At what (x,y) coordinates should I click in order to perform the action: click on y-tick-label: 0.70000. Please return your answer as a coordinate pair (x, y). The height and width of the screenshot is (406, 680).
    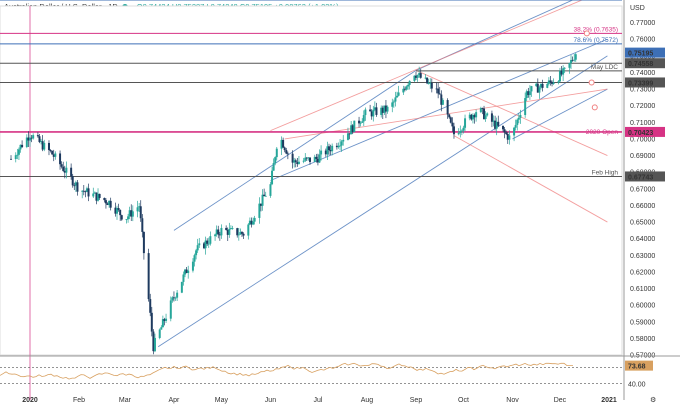
    Looking at the image, I should click on (642, 139).